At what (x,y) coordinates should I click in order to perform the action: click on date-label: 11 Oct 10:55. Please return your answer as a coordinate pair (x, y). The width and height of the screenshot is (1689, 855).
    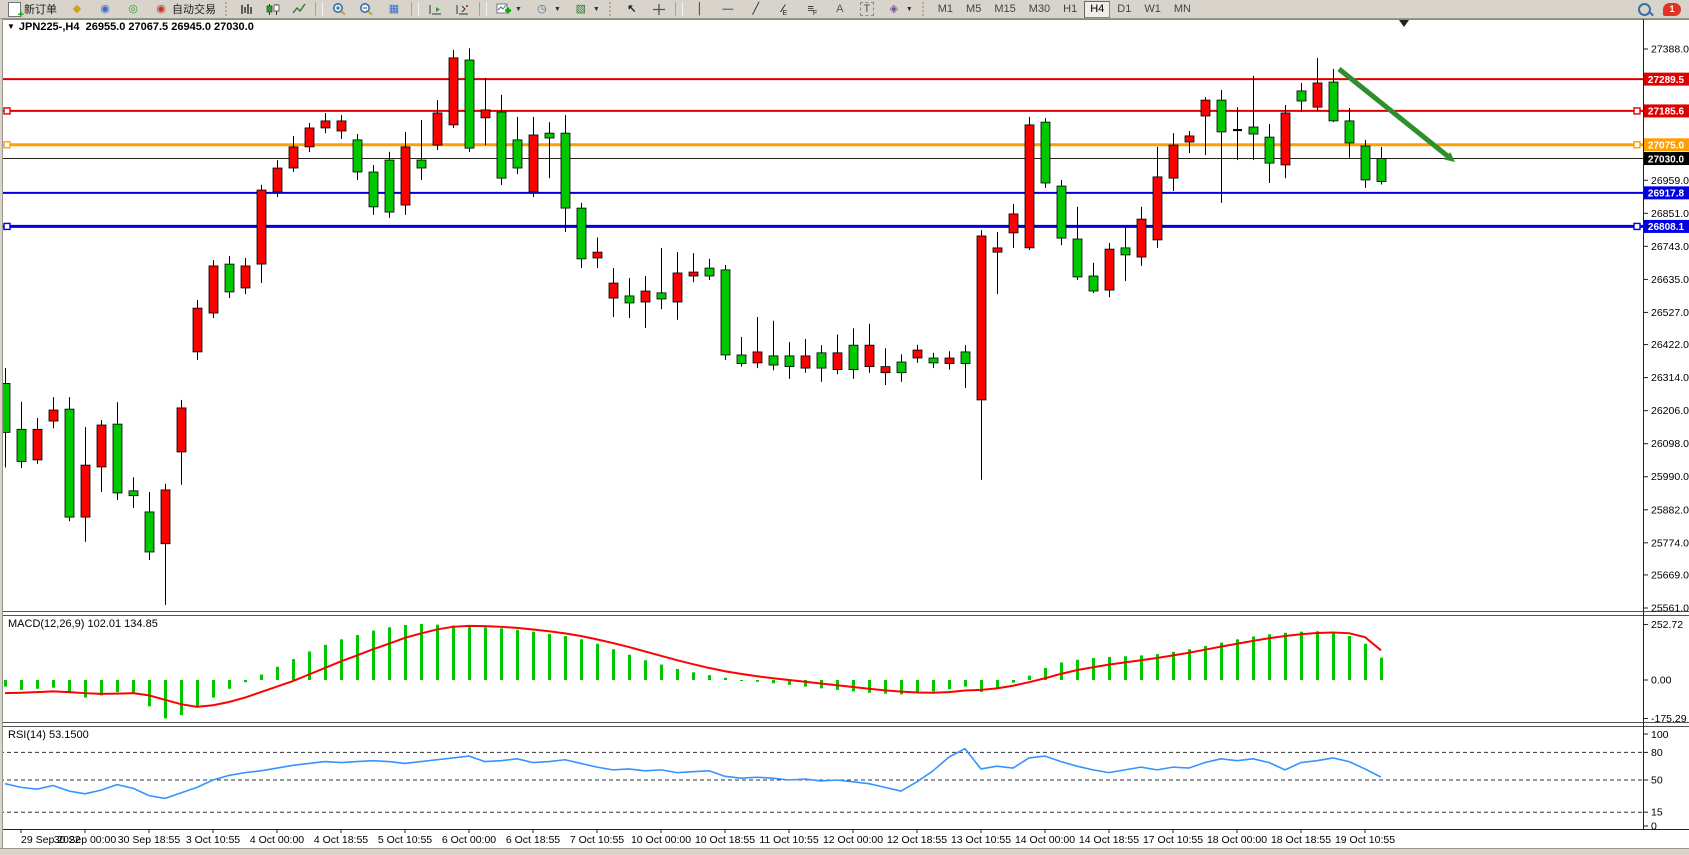
    Looking at the image, I should click on (789, 840).